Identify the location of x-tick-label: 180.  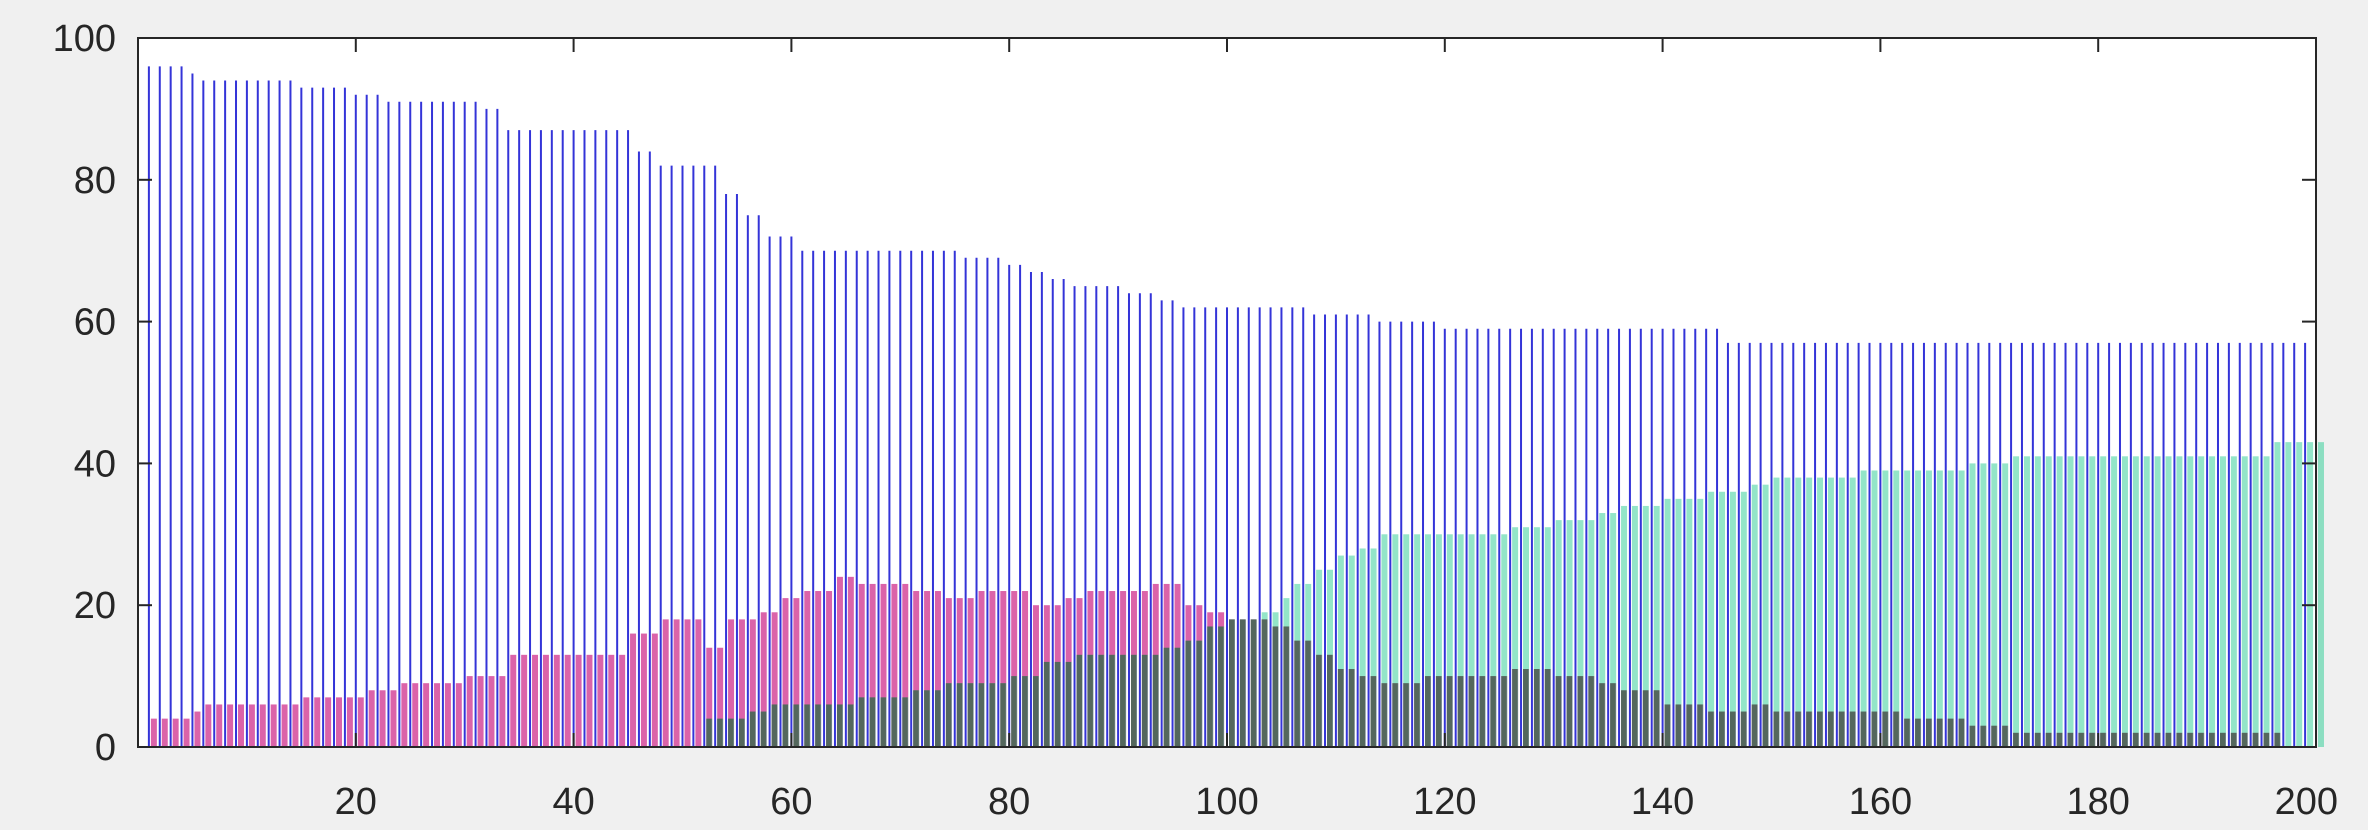
(2097, 802).